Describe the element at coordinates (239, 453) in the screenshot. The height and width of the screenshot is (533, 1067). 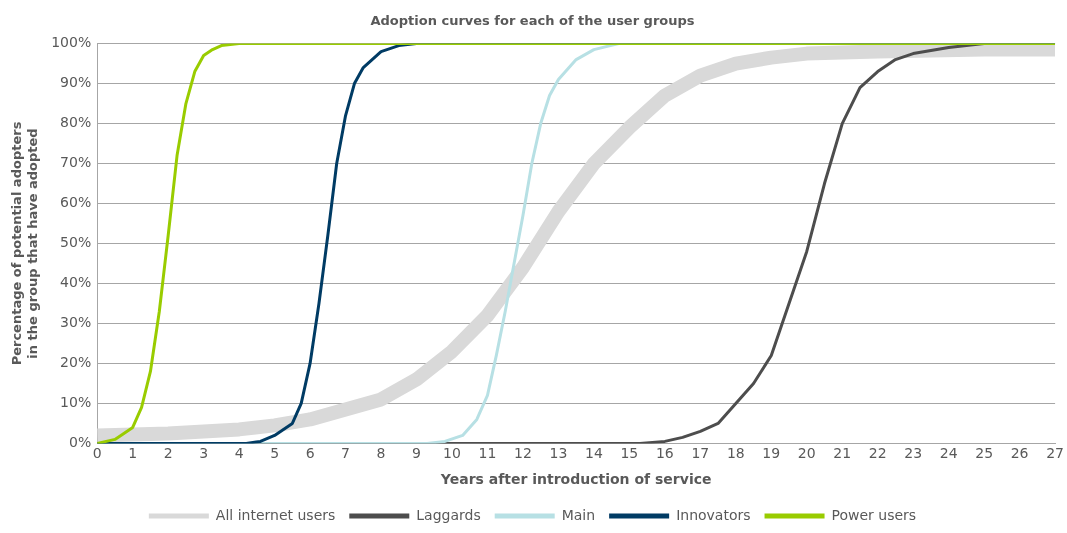
I see `x-tick-label: 4` at that location.